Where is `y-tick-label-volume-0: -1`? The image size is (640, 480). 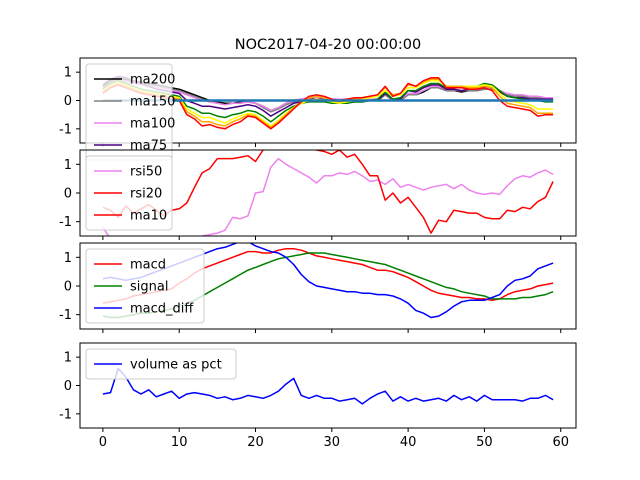 y-tick-label-volume-0: -1 is located at coordinates (65, 414).